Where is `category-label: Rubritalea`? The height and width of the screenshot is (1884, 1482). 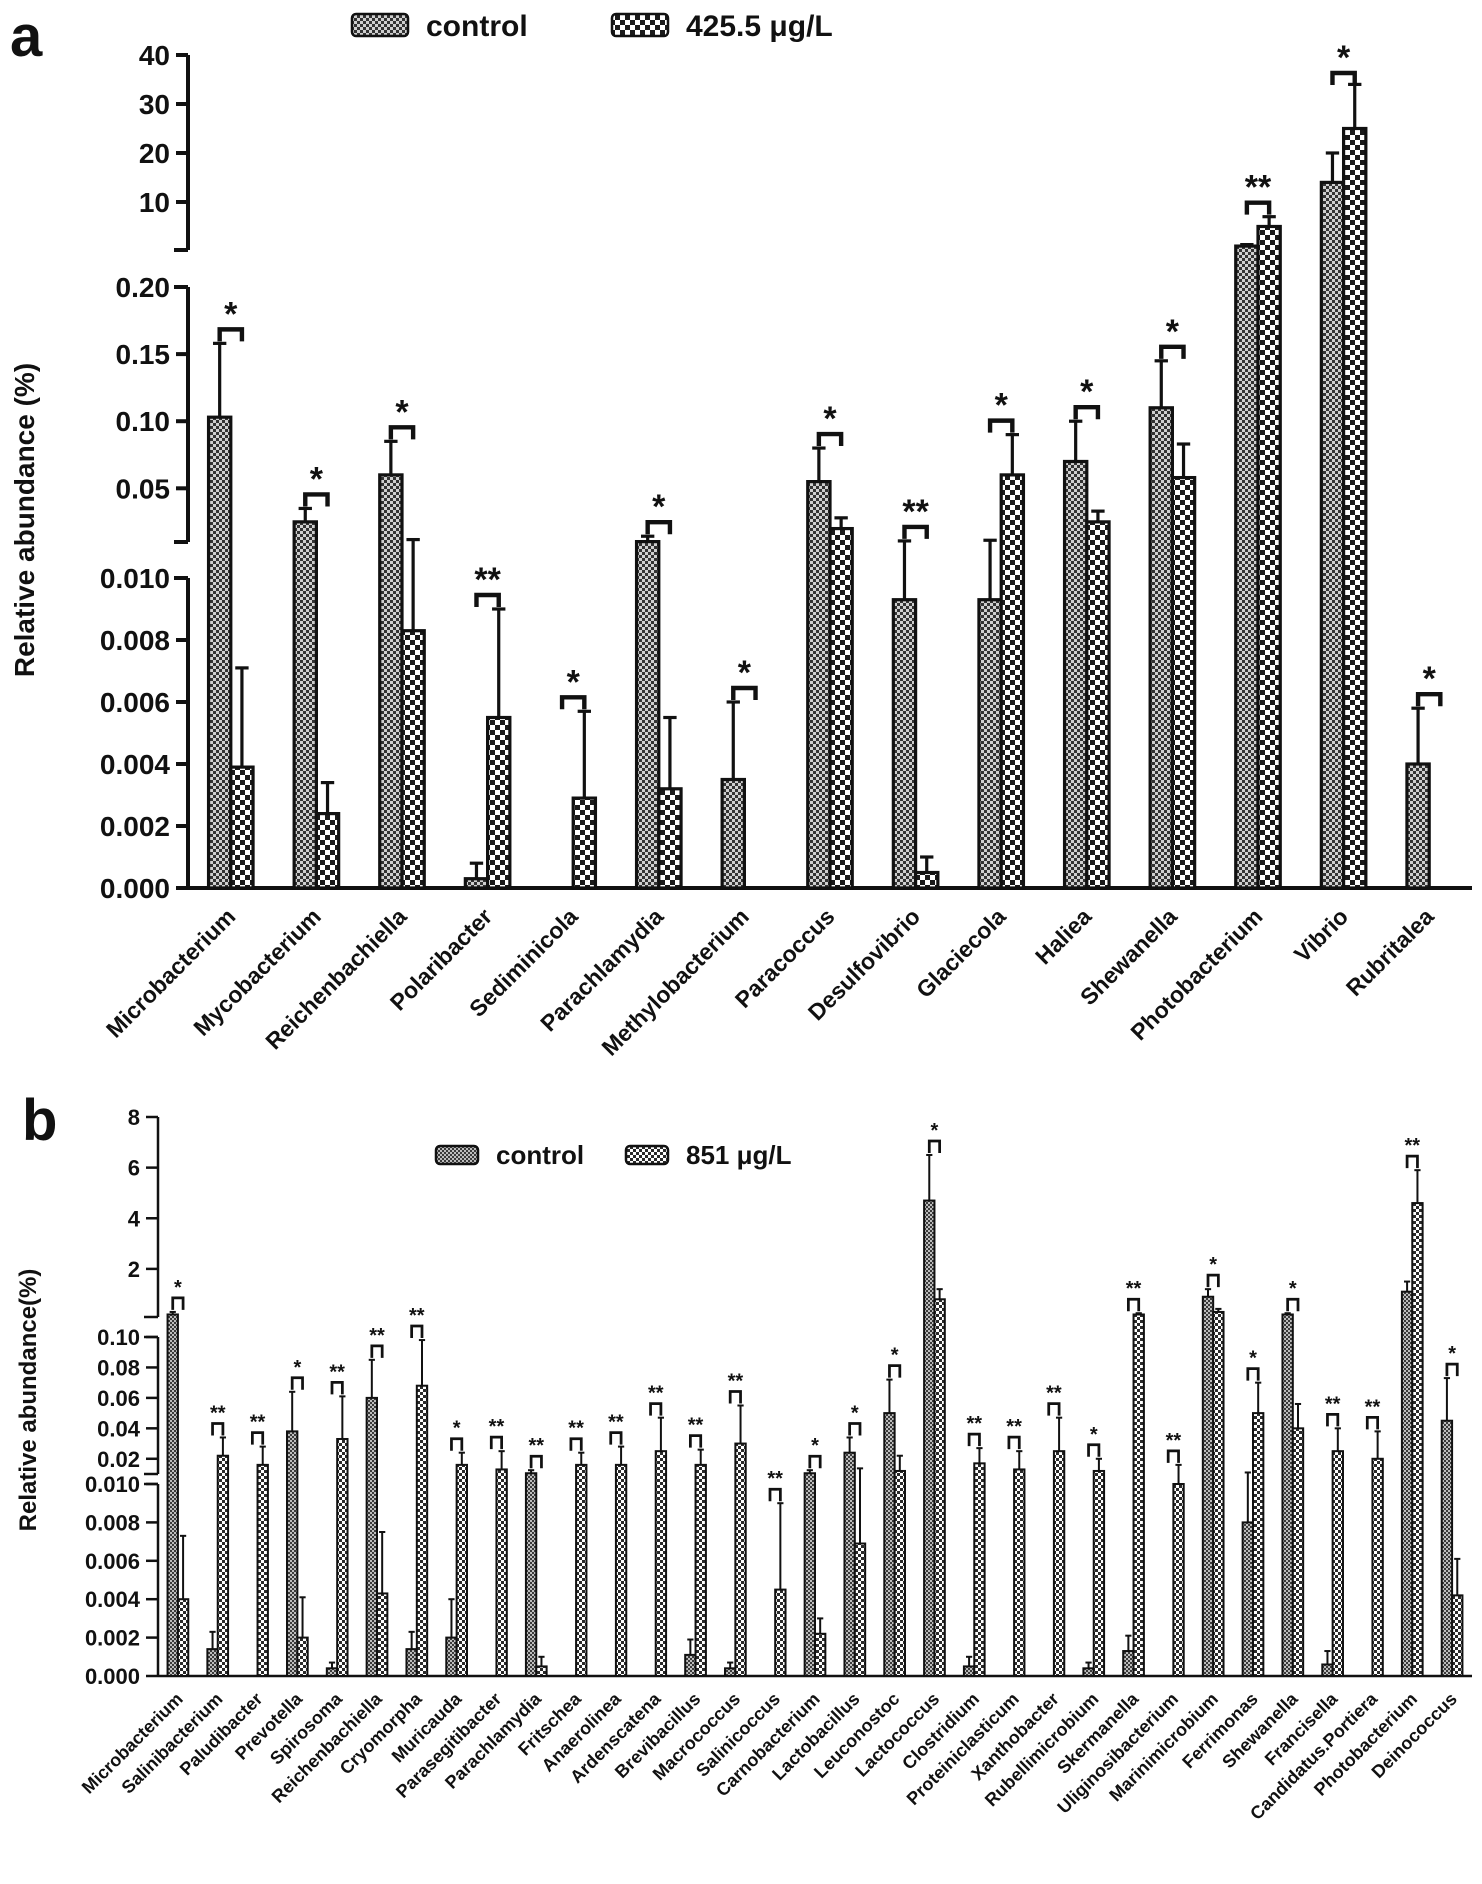
category-label: Rubritalea is located at coordinates (1390, 952).